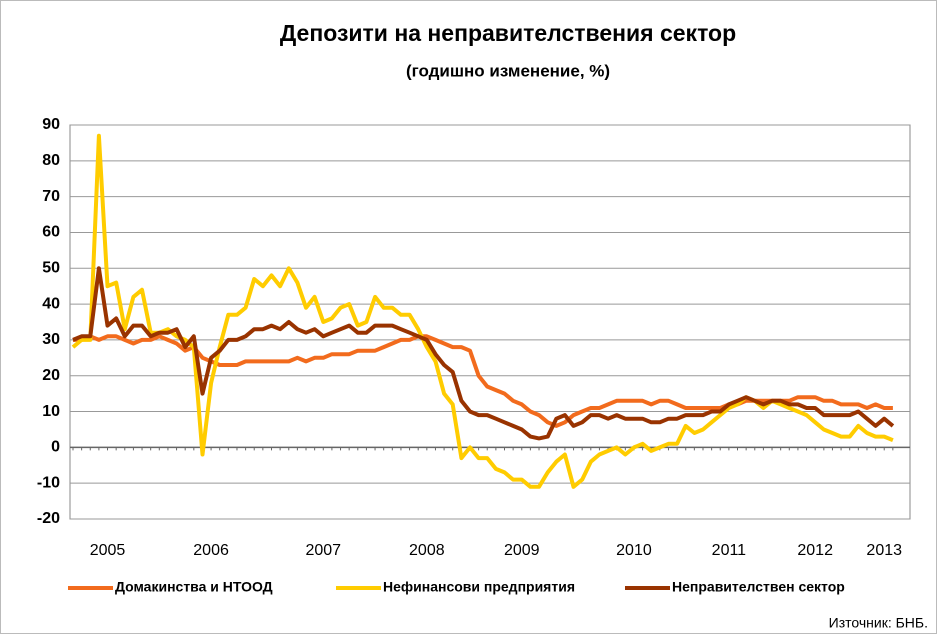 This screenshot has height=634, width=937. Describe the element at coordinates (48, 482) in the screenshot. I see `y-tick-label: -10` at that location.